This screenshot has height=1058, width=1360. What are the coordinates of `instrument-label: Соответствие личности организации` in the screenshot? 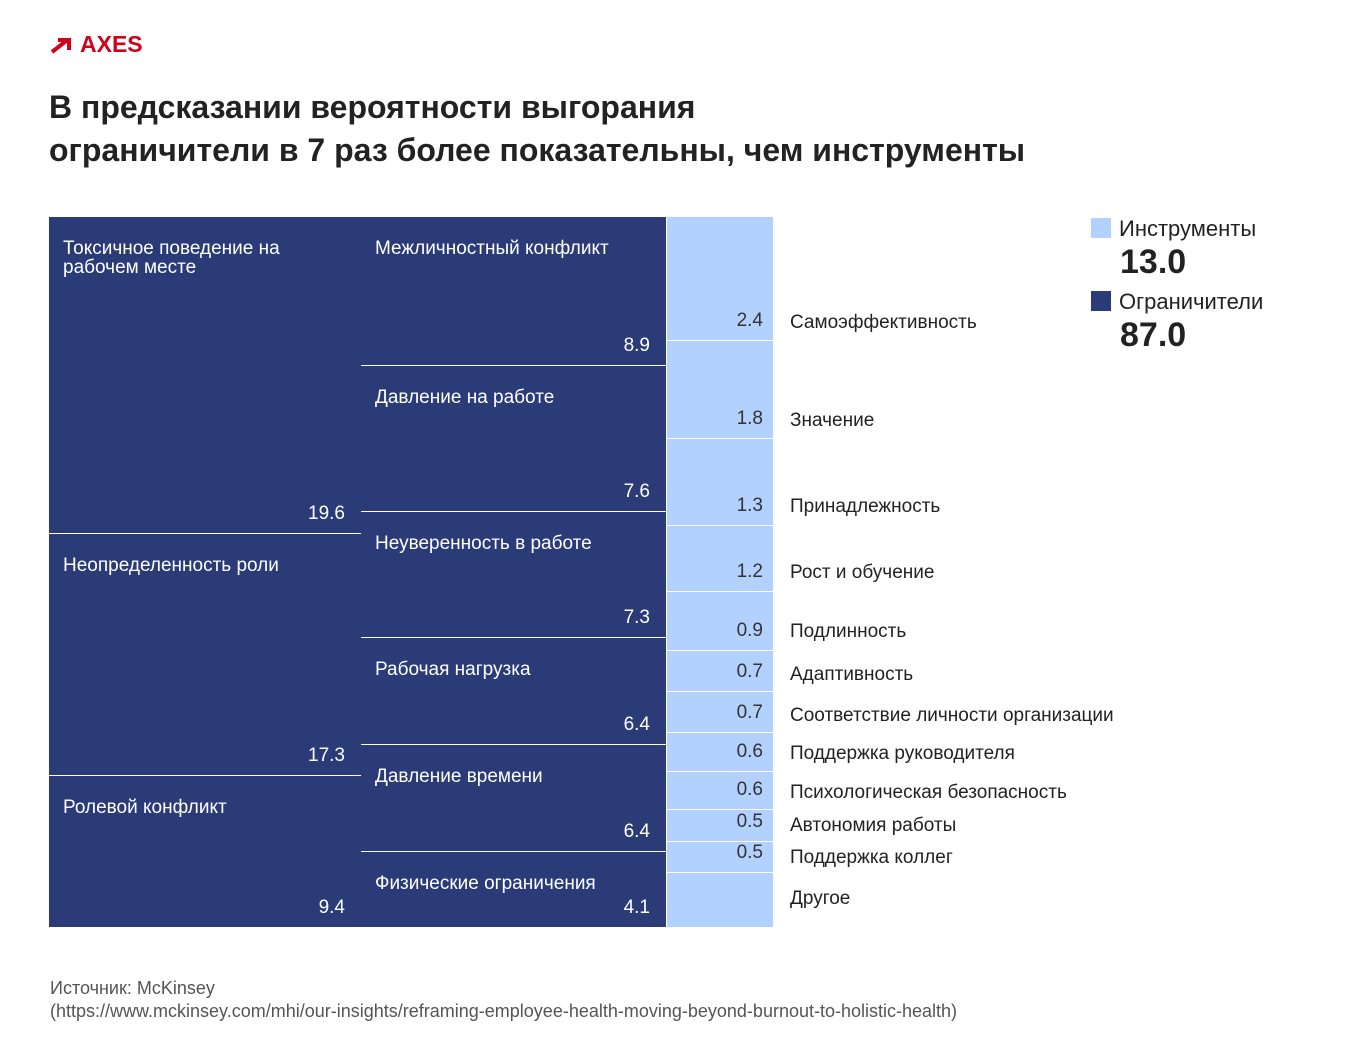 It's located at (952, 715).